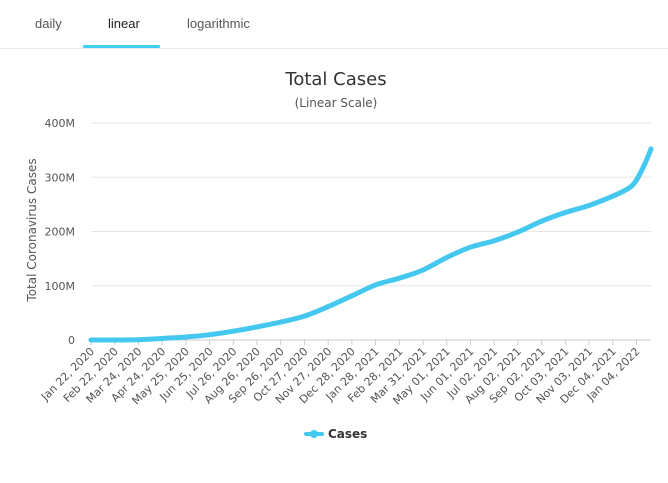  I want to click on tab-logarithmic: logarithmic, so click(218, 23).